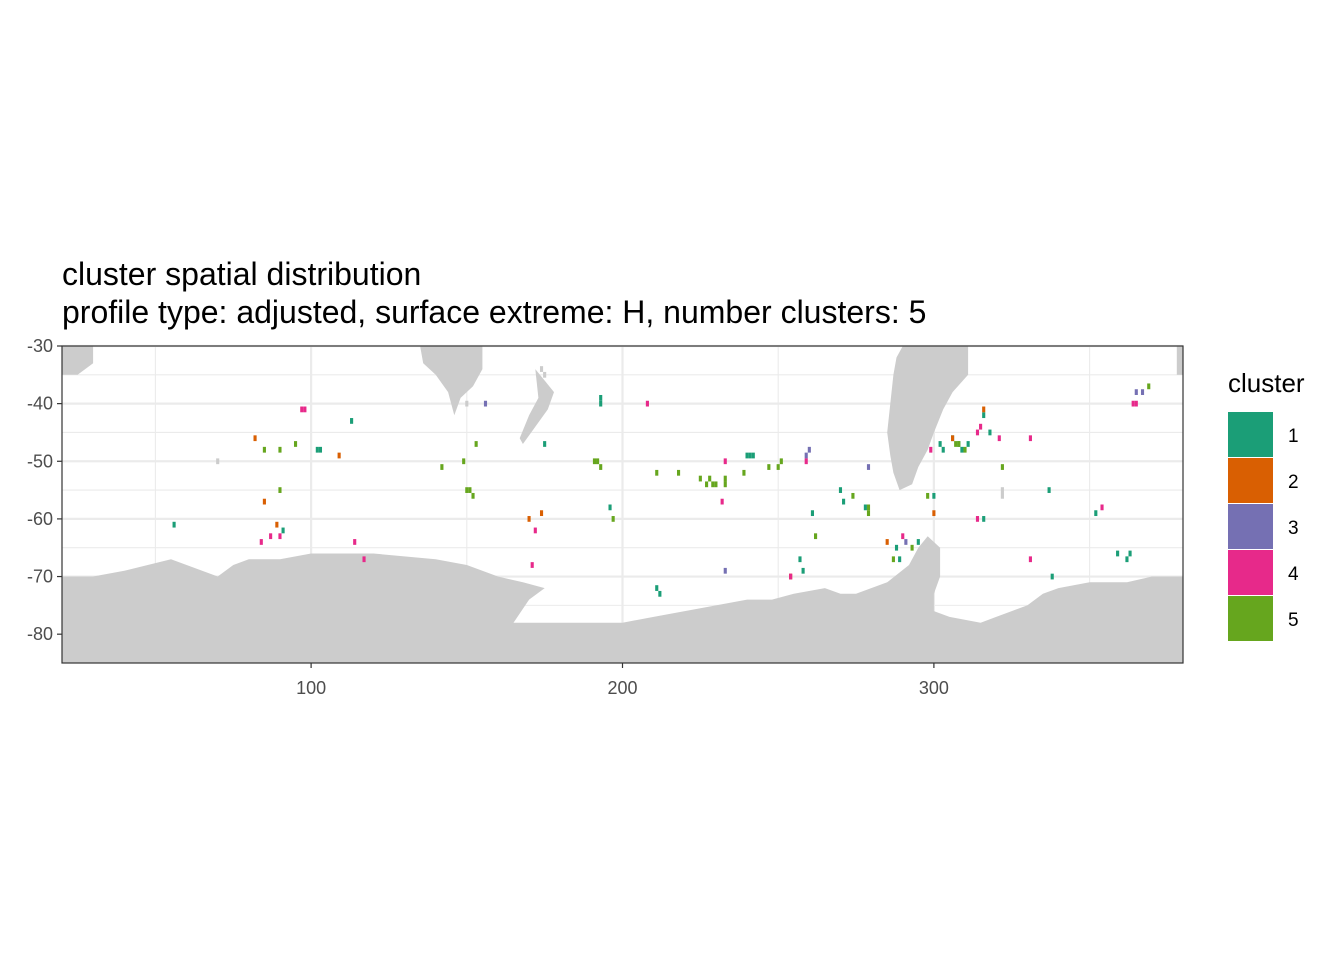 The image size is (1344, 960). I want to click on legend: 1 2 3 4 5, so click(1263, 526).